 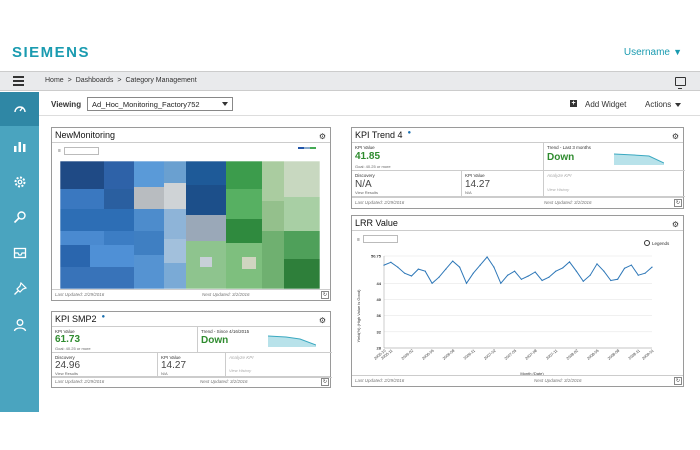 What do you see at coordinates (677, 52) in the screenshot?
I see `chevron-down-icon: ▼` at bounding box center [677, 52].